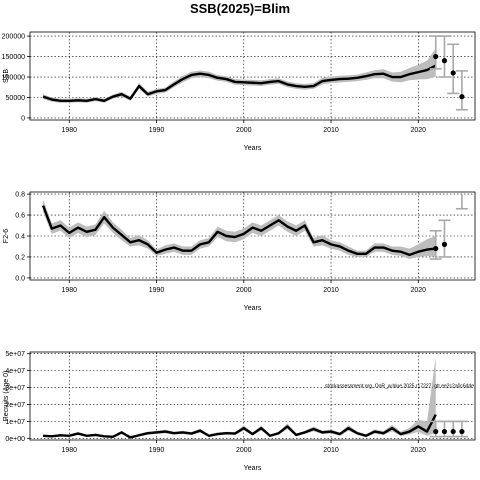 The image size is (480, 480). I want to click on recruits-ytick-label: 4e+07, so click(15, 371).